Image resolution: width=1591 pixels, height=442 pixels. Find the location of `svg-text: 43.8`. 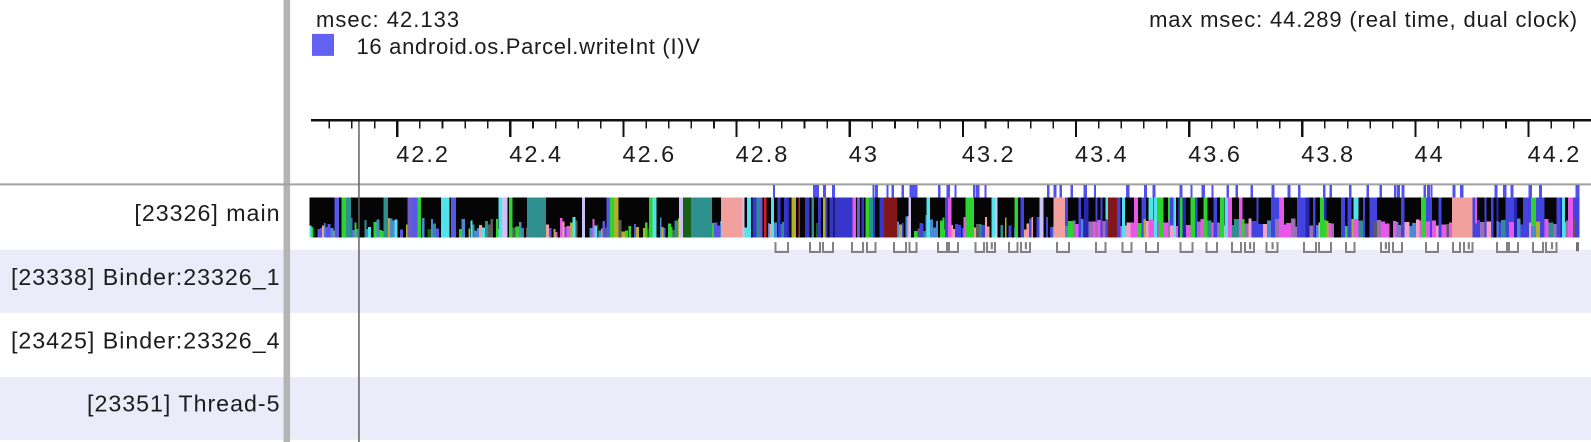

svg-text: 43.8 is located at coordinates (1328, 154).